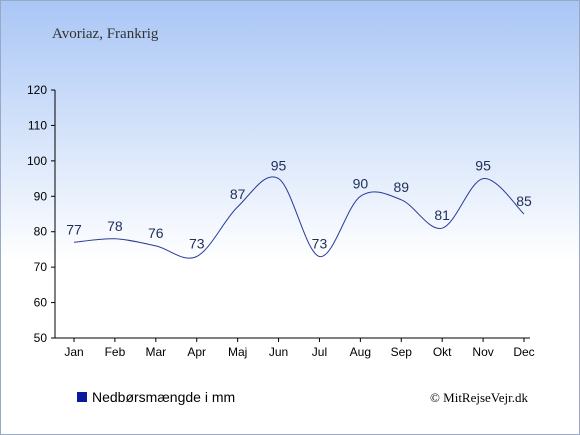 This screenshot has width=580, height=435. I want to click on y-tick-label: 80, so click(41, 232).